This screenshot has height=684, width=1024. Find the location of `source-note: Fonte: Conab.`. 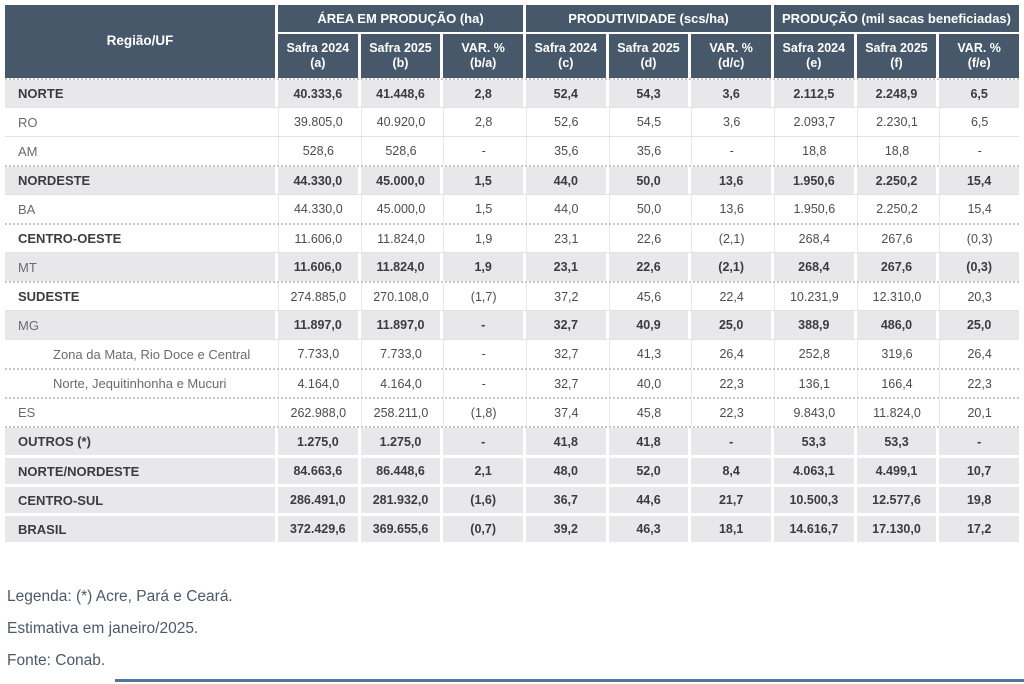

source-note: Fonte: Conab. is located at coordinates (56, 660).